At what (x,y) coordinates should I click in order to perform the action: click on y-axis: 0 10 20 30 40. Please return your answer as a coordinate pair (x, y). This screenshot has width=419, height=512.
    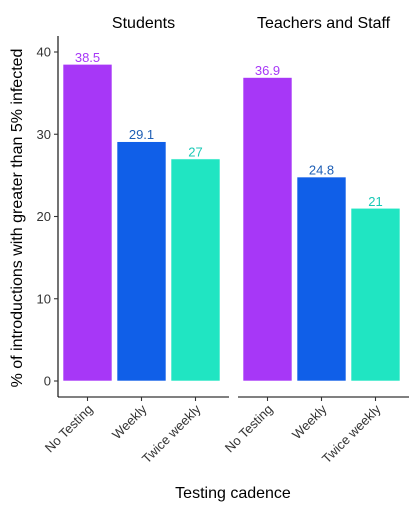
    Looking at the image, I should click on (48, 216).